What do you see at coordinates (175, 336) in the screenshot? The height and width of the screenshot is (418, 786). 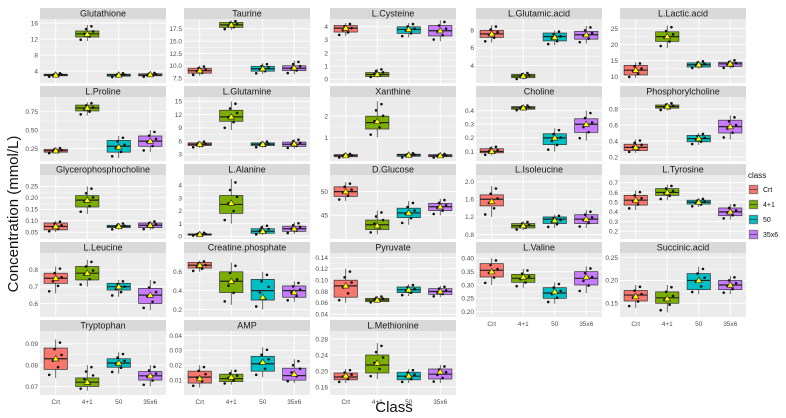 I see `y-tick-label: 0.04` at bounding box center [175, 336].